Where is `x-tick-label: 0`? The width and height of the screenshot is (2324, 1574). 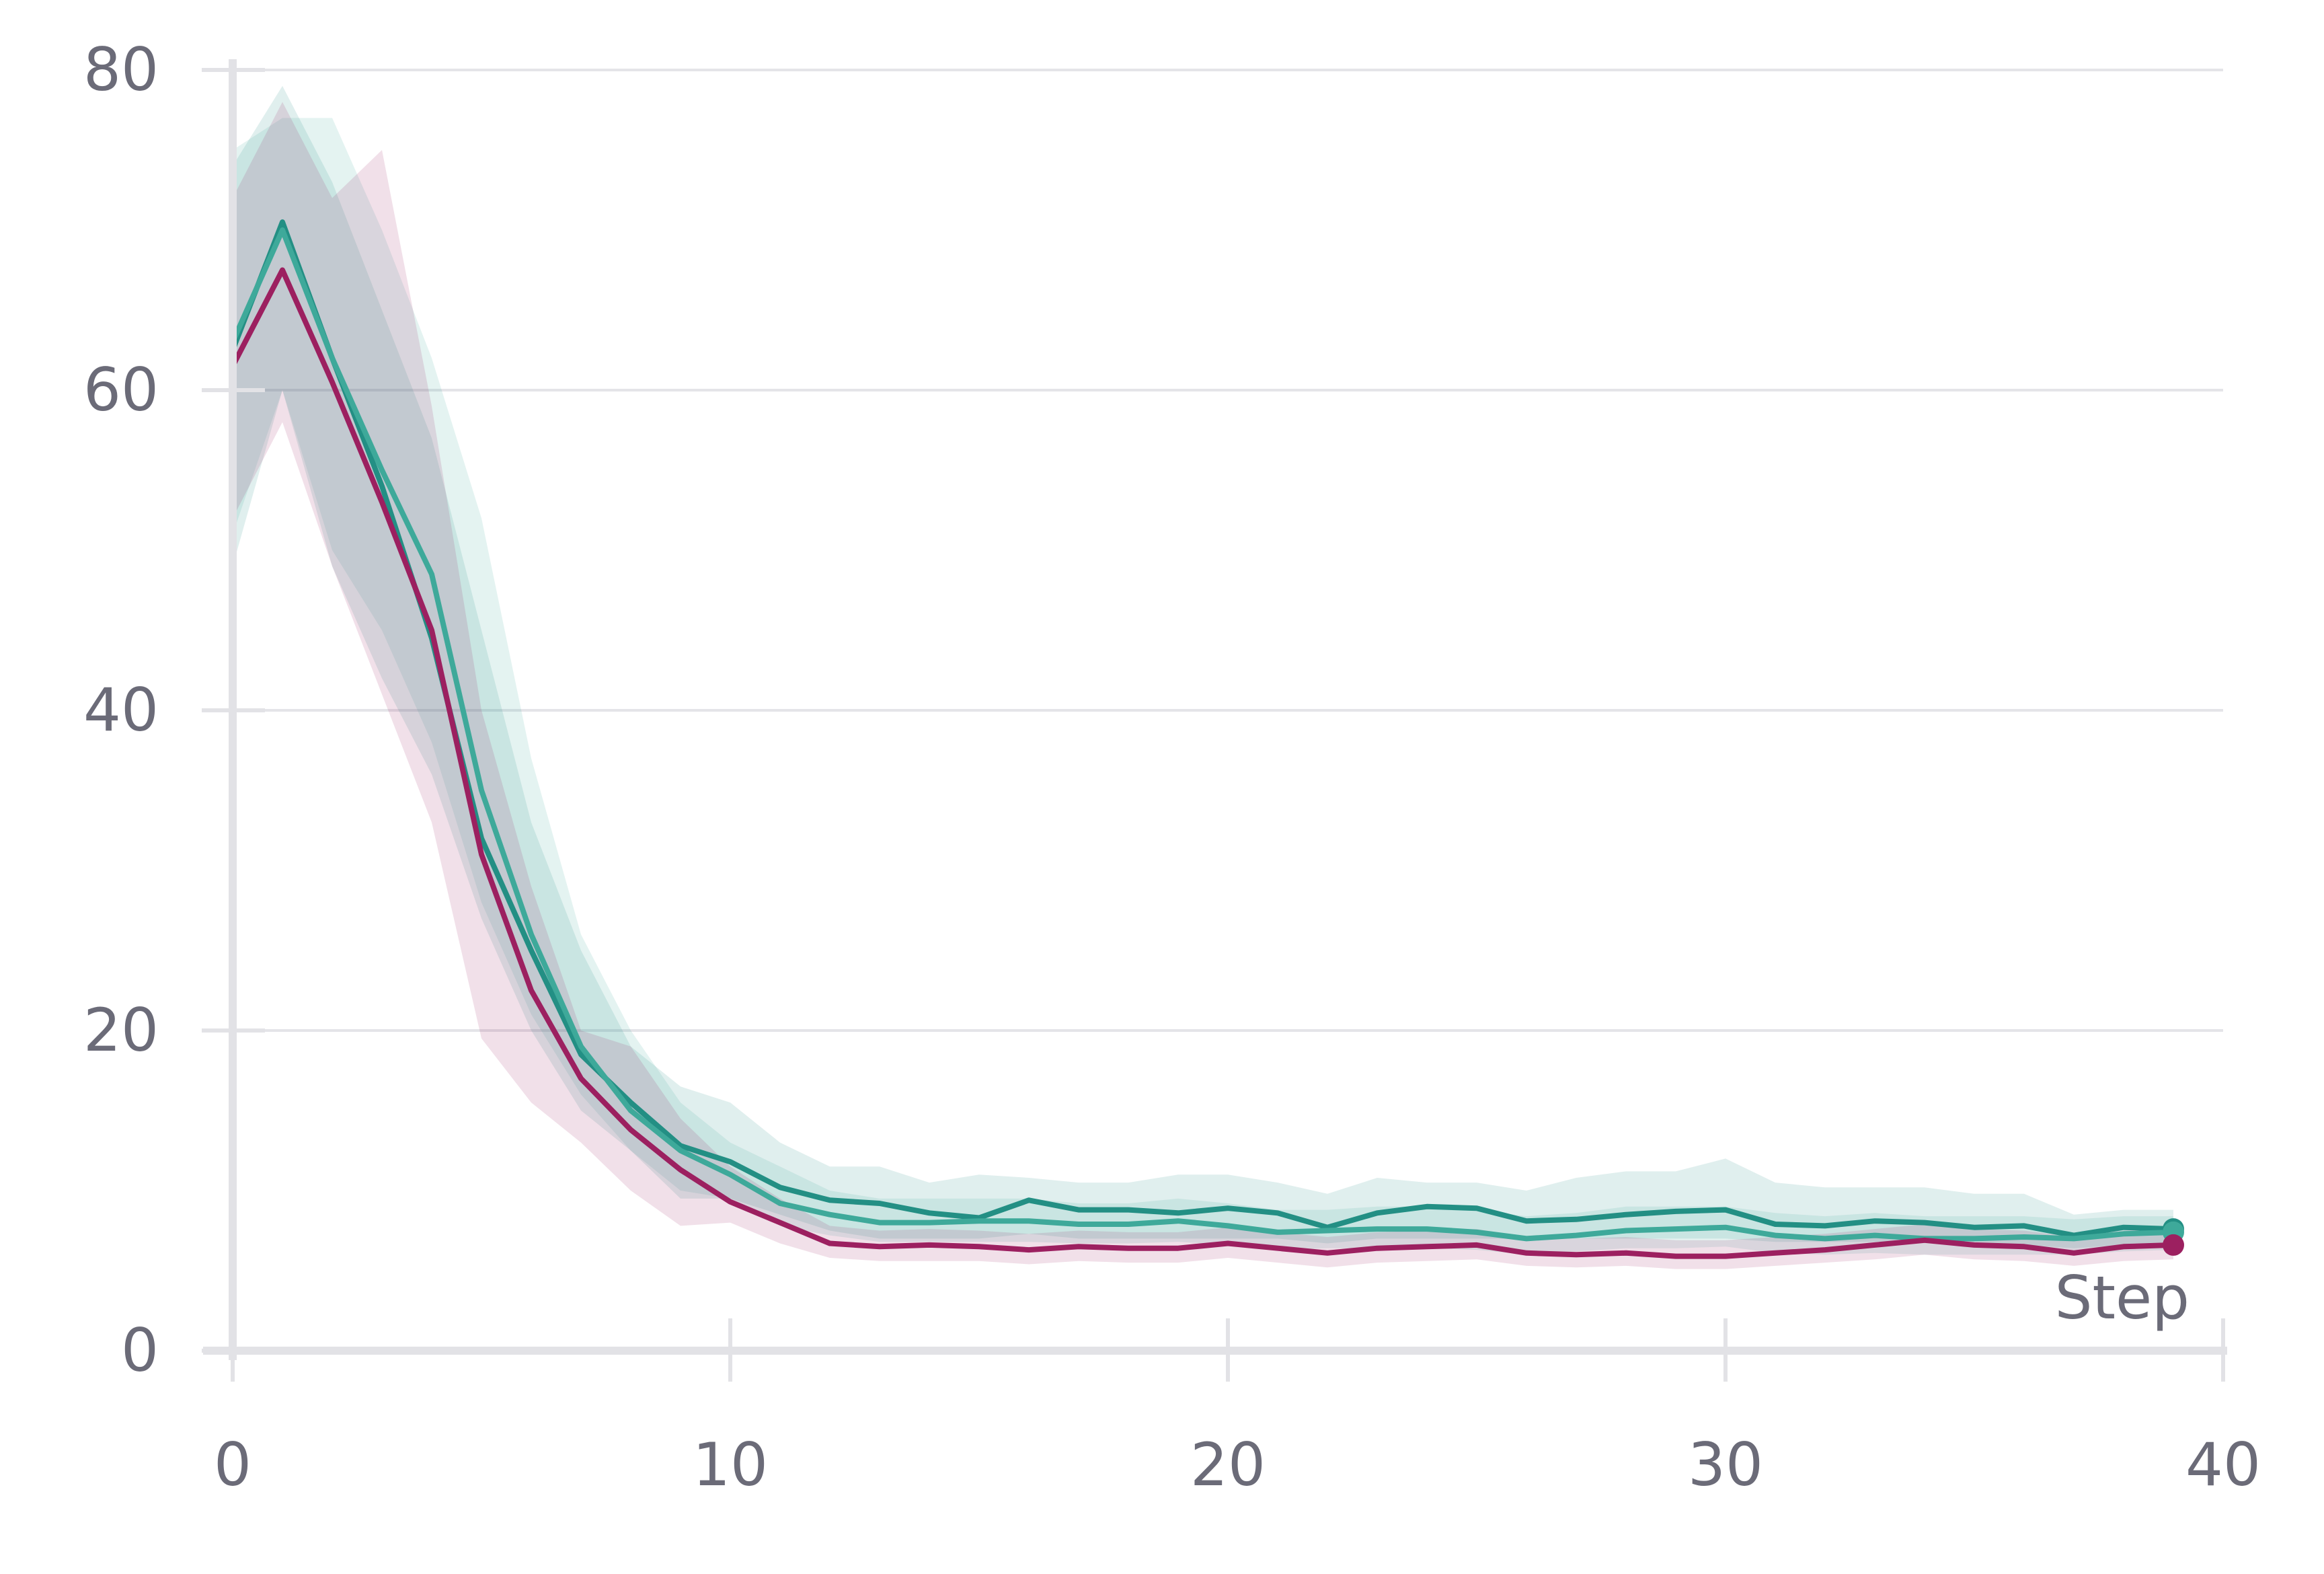
x-tick-label: 0 is located at coordinates (232, 1464).